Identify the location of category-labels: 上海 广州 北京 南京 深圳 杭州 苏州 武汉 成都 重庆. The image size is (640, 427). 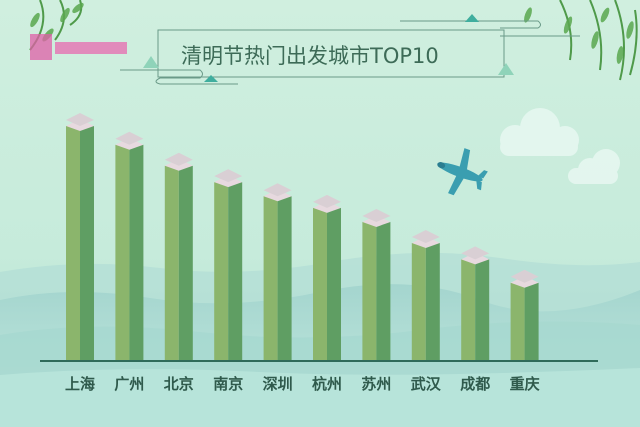
(302, 384).